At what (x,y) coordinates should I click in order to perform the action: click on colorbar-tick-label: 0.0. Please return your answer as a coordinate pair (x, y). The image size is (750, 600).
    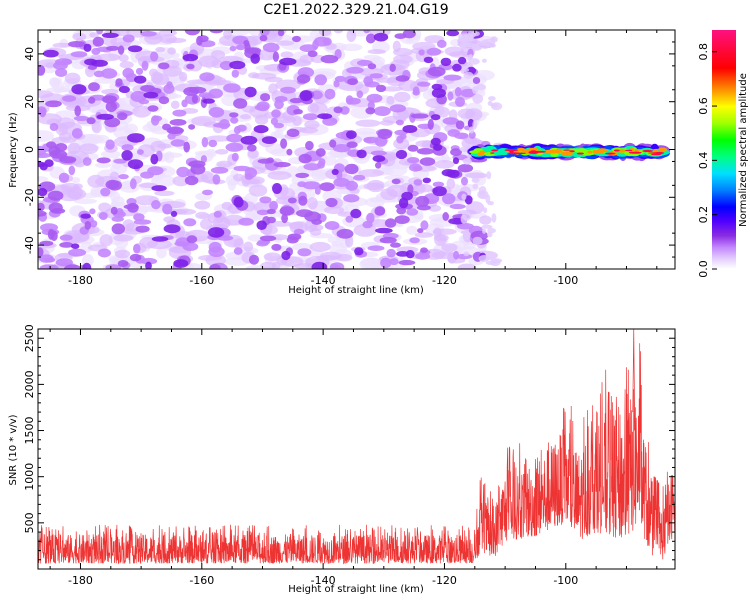
    Looking at the image, I should click on (703, 269).